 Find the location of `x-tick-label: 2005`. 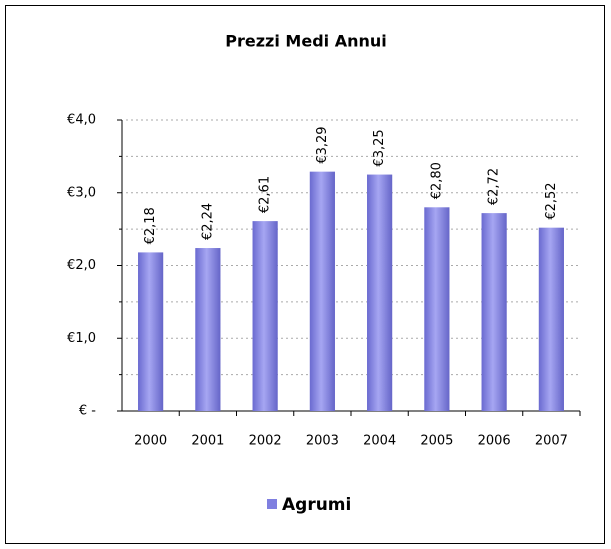

x-tick-label: 2005 is located at coordinates (436, 441).